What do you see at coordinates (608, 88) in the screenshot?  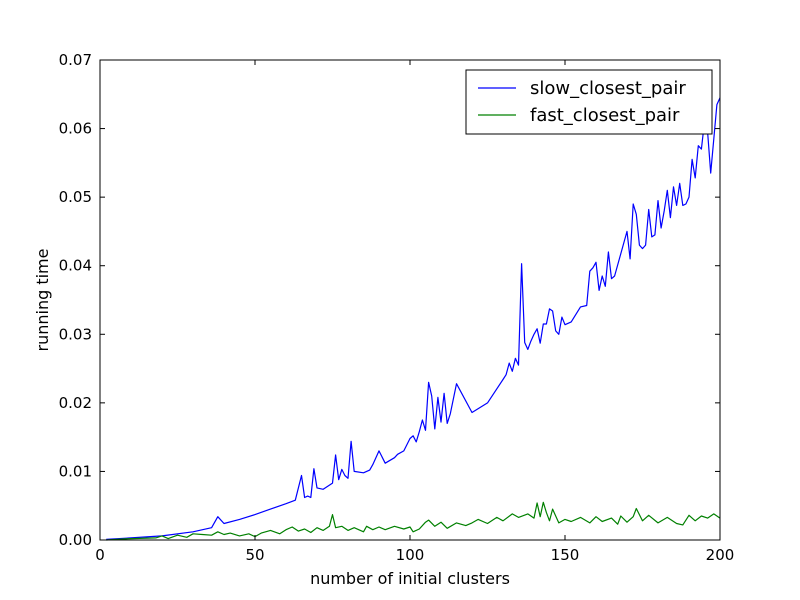 I see `legend-label-slow-closest-pair: slow_closest_pair` at bounding box center [608, 88].